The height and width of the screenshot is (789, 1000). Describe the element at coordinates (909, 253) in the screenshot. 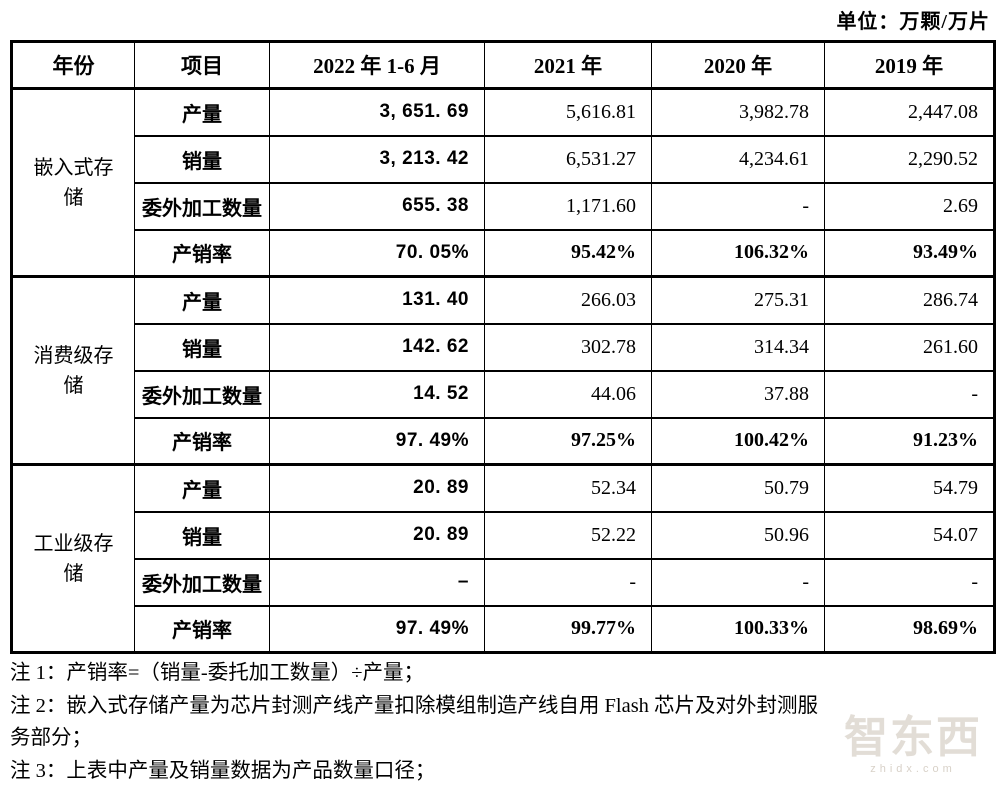

I see `value-cell: 93.49%` at that location.